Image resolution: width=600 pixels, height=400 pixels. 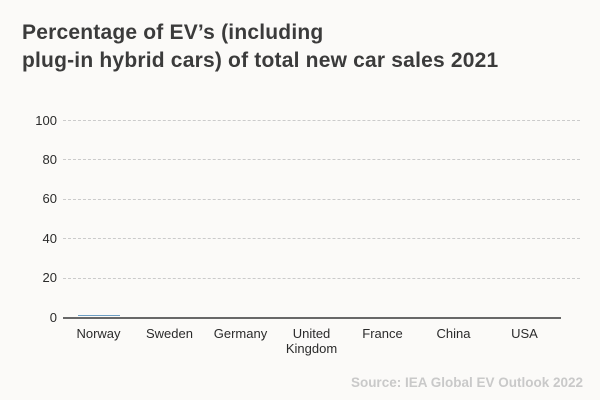 What do you see at coordinates (466, 382) in the screenshot?
I see `source-attribution: Source: IEA Global EV Outlook 2022` at bounding box center [466, 382].